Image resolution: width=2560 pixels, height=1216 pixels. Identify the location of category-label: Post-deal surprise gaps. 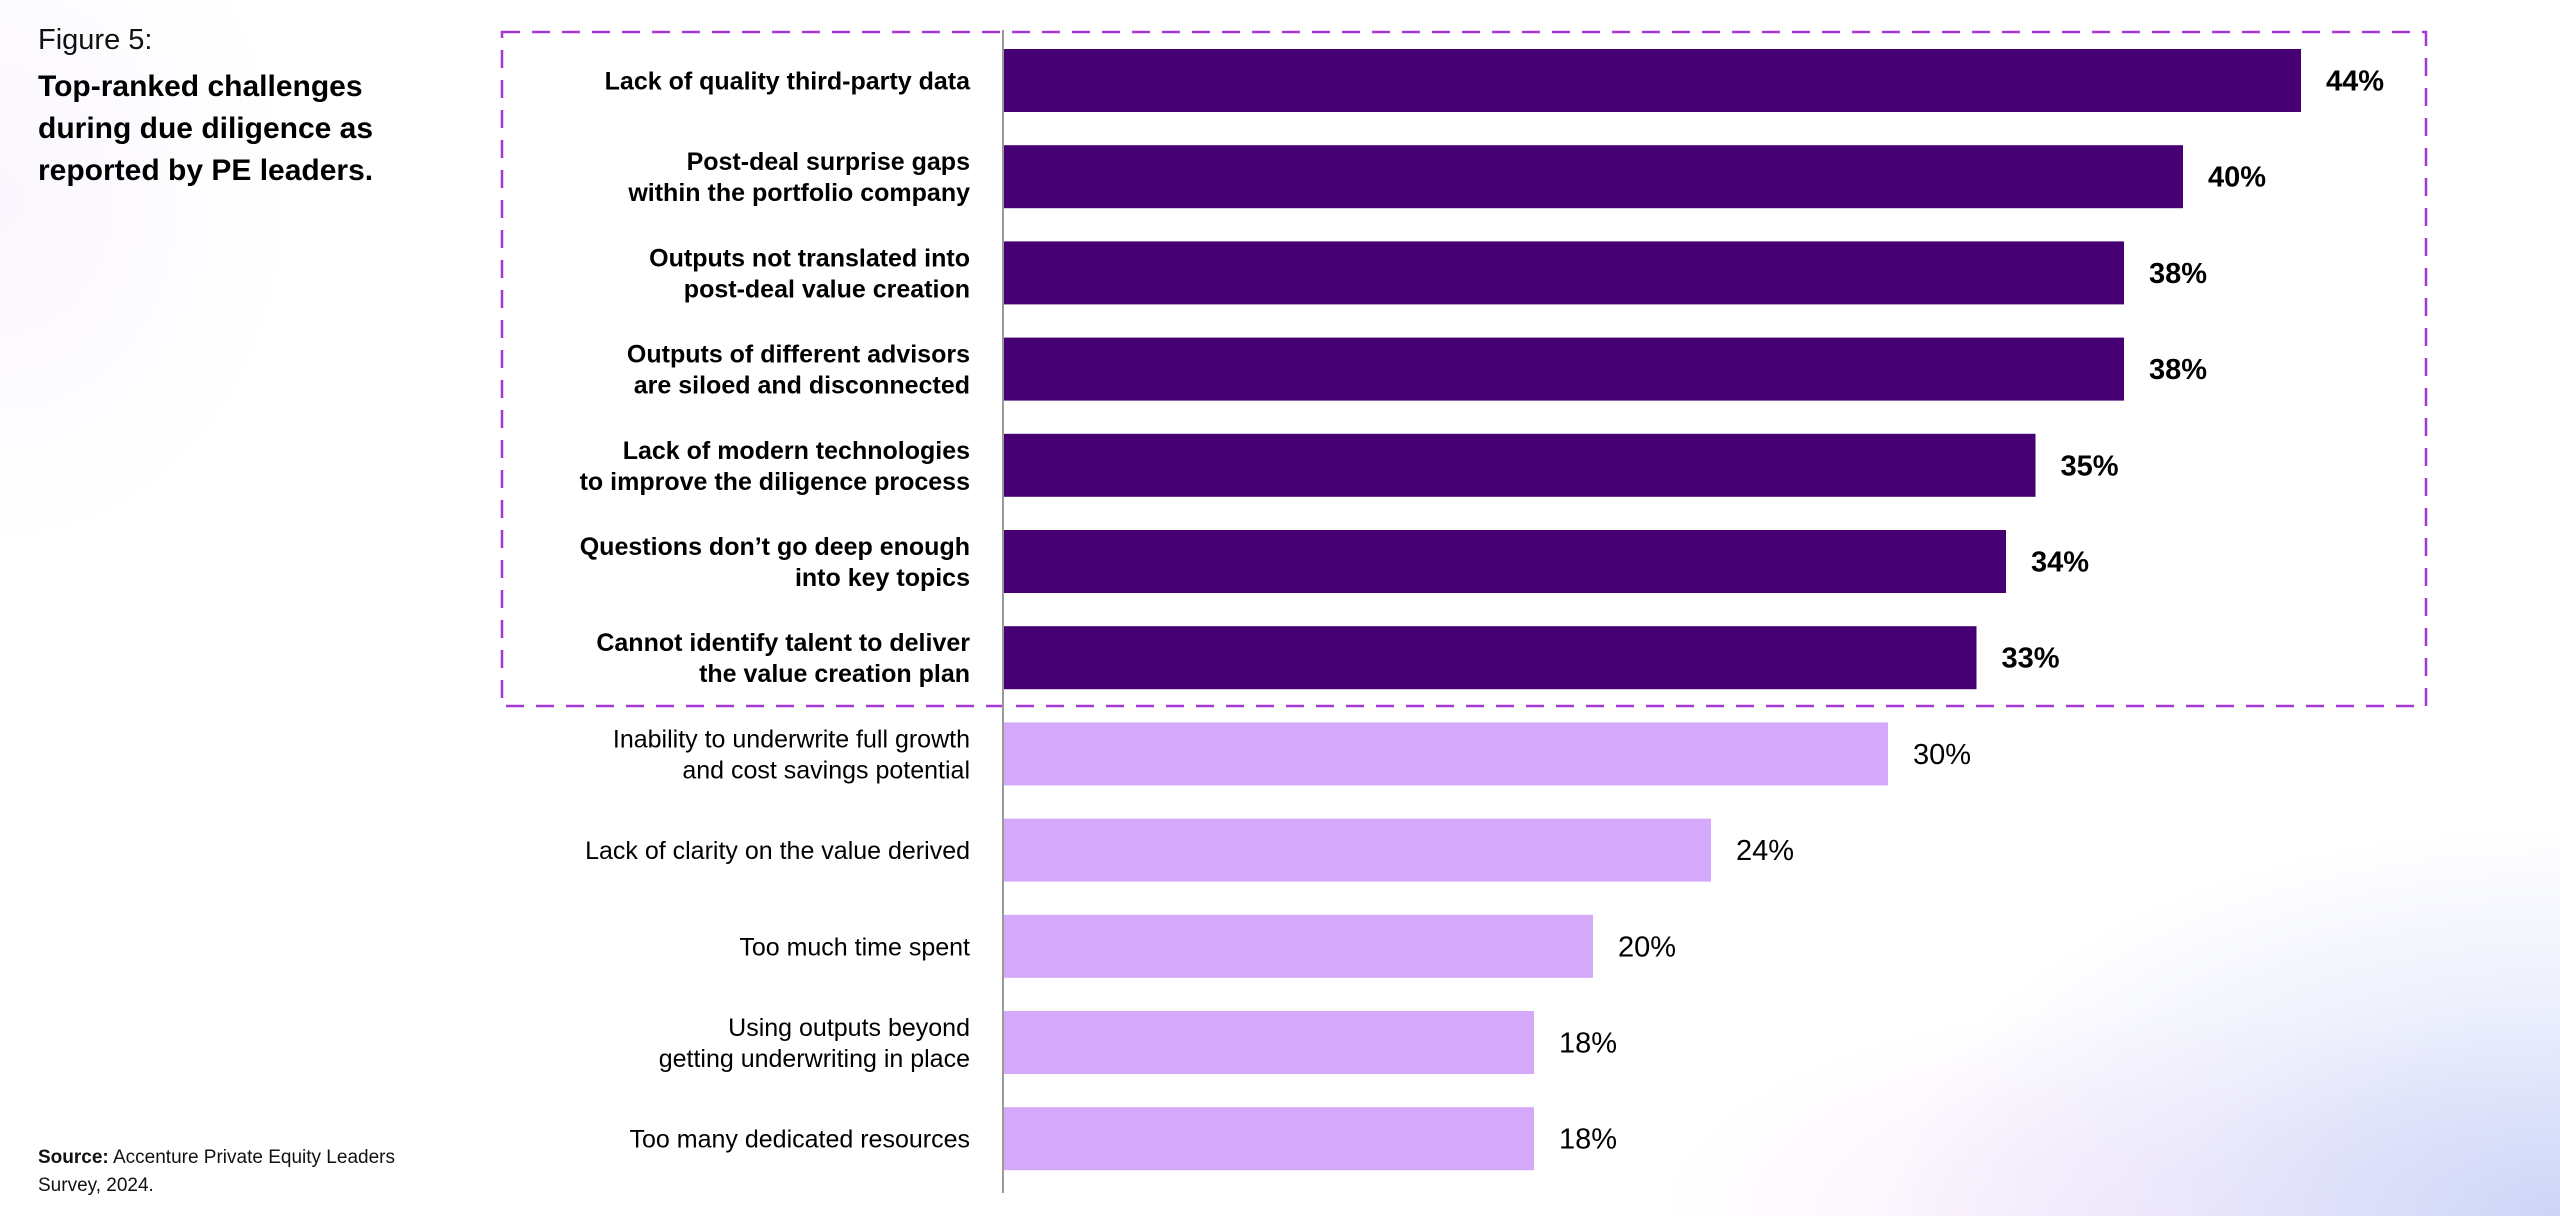
(828, 162).